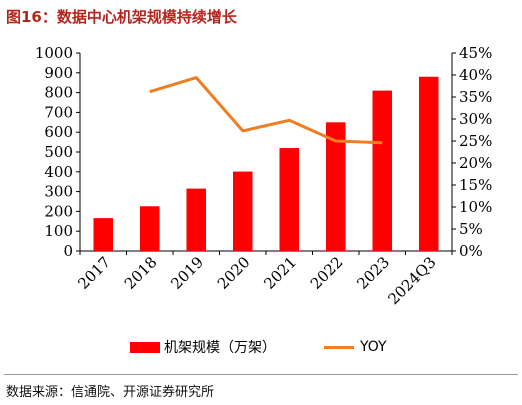  I want to click on left-tick-label: 800, so click(58, 93).